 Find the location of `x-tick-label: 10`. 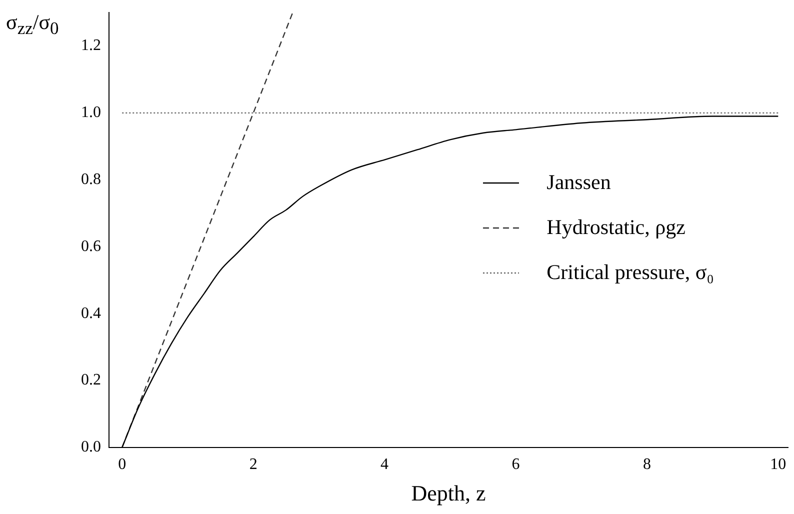

x-tick-label: 10 is located at coordinates (778, 465).